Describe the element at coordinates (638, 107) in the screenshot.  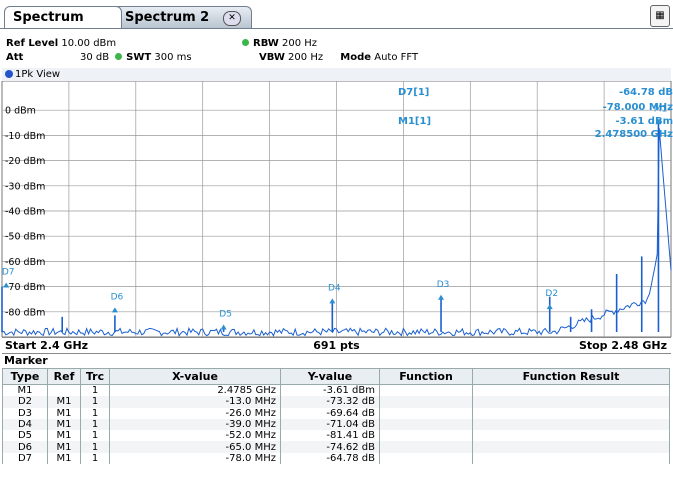
I see `readout-d7-freq: -78.000 MHz` at that location.